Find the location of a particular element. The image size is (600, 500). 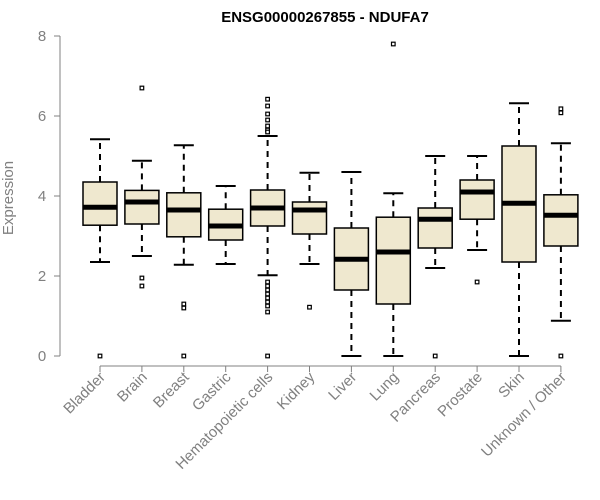

box-unknown-other is located at coordinates (561, 232).